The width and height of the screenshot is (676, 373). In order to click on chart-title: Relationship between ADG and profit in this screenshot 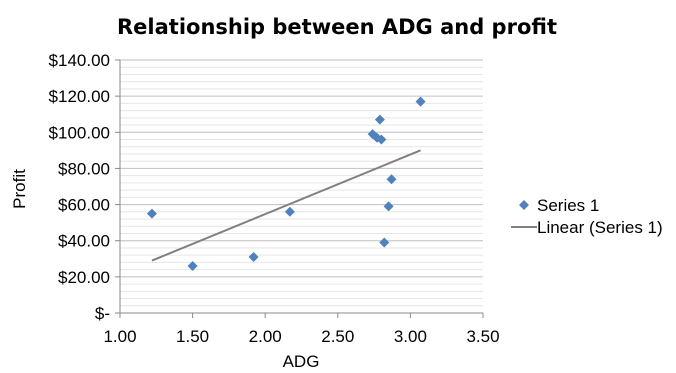, I will do `click(337, 27)`.